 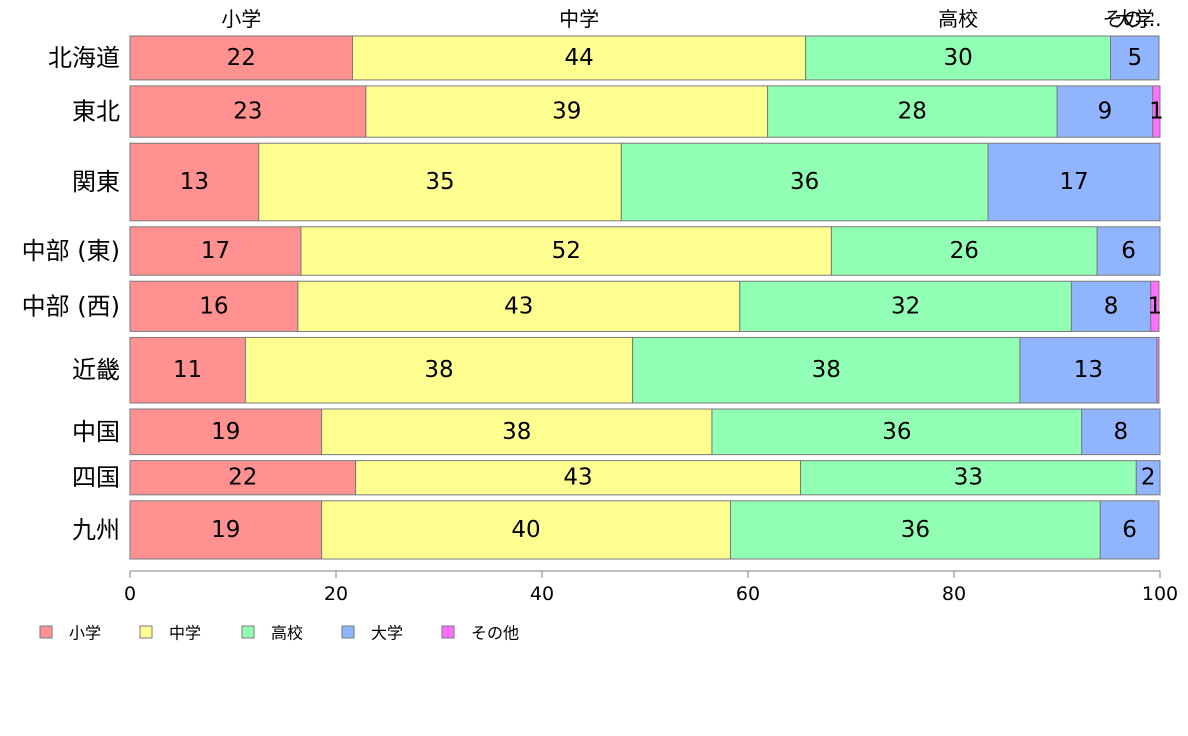 I want to click on data-label: 30, so click(x=957, y=58).